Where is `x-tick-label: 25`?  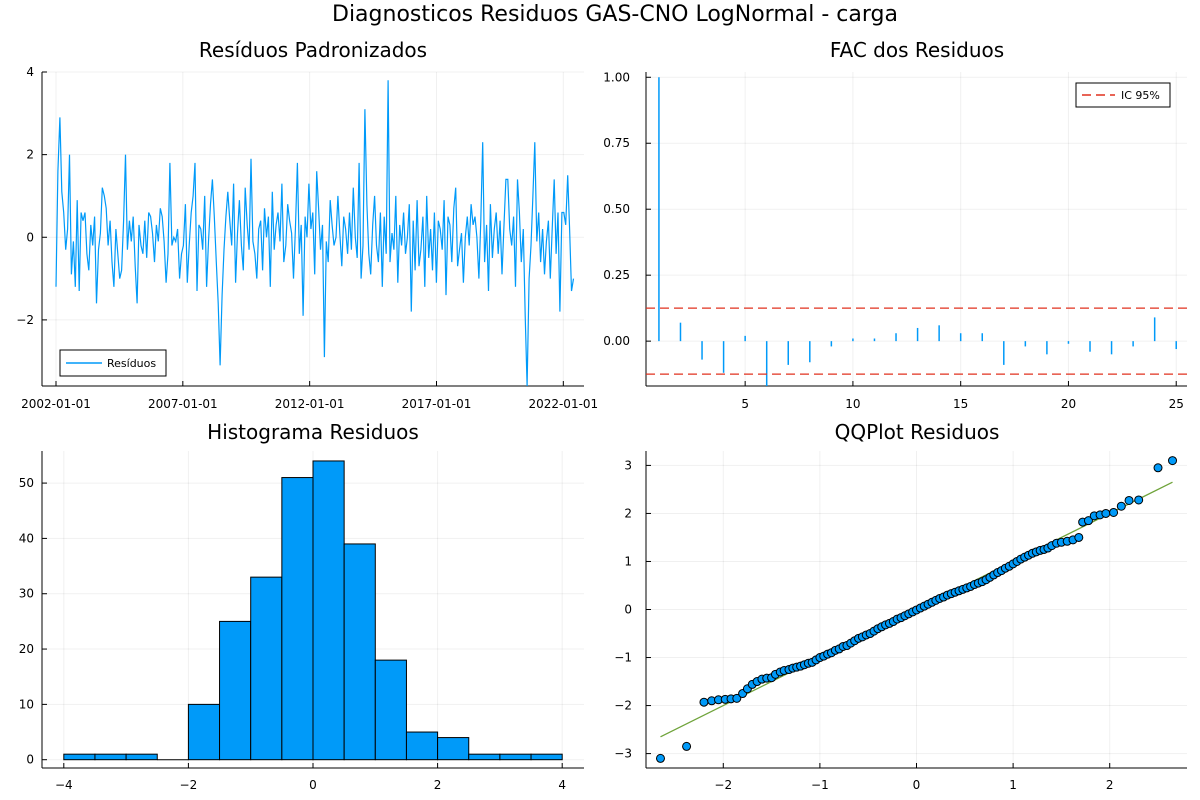 x-tick-label: 25 is located at coordinates (1176, 404).